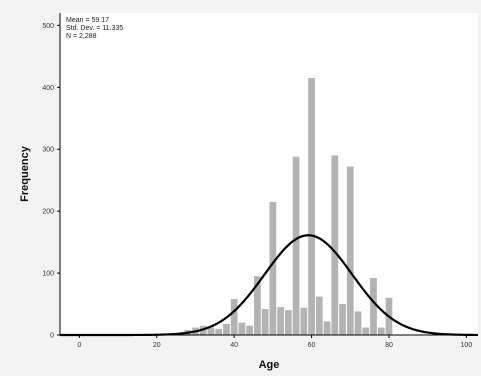 This screenshot has width=481, height=376. I want to click on x-tick-label-0: 0, so click(79, 345).